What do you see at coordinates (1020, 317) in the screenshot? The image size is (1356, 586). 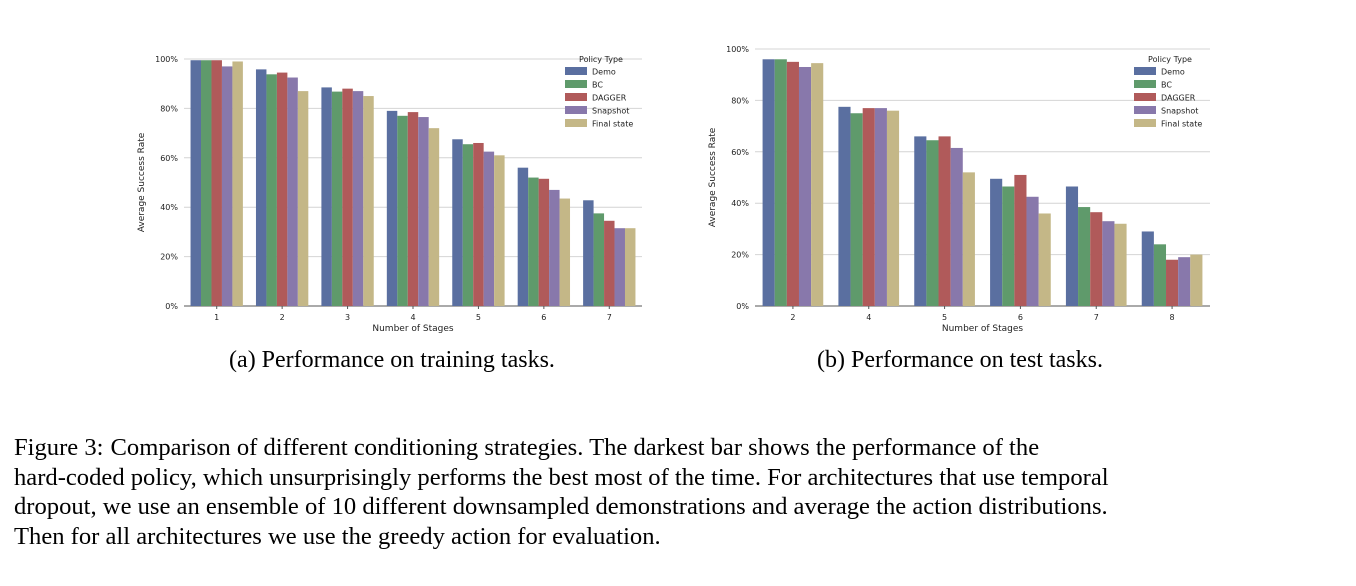 I see `x-tick-label: 6` at bounding box center [1020, 317].